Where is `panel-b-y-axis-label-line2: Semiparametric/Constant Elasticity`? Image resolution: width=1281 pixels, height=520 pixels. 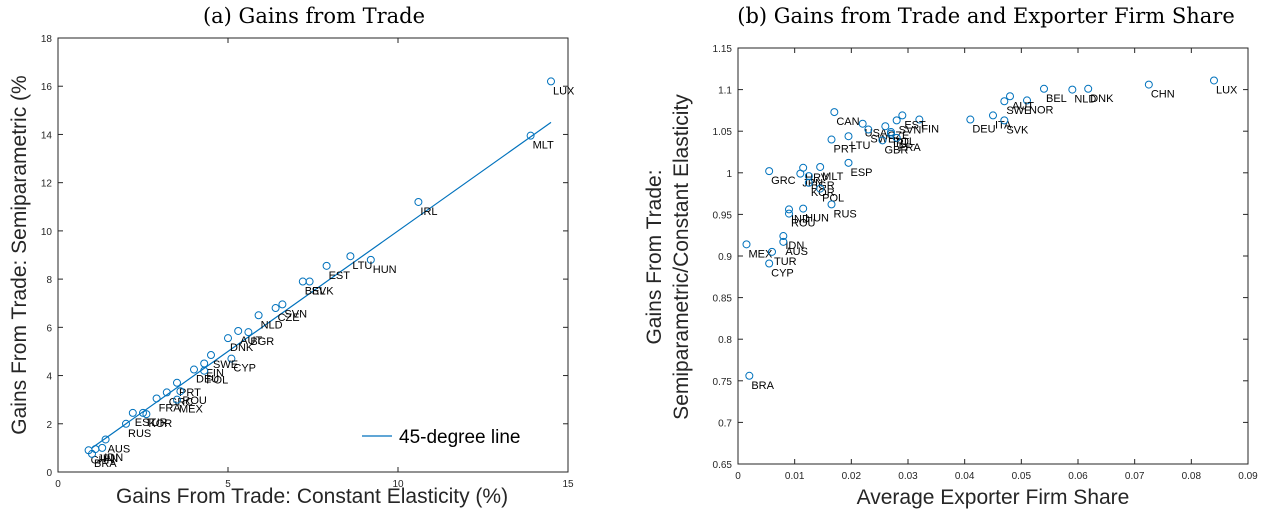
panel-b-y-axis-label-line2: Semiparametric/Constant Elasticity is located at coordinates (681, 257).